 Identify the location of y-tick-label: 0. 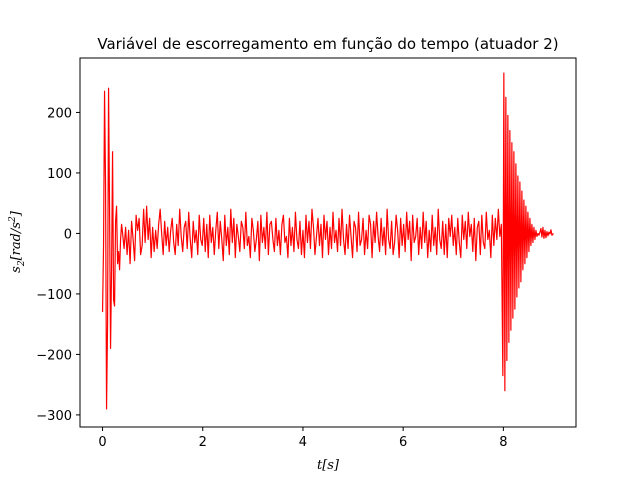
(68, 234).